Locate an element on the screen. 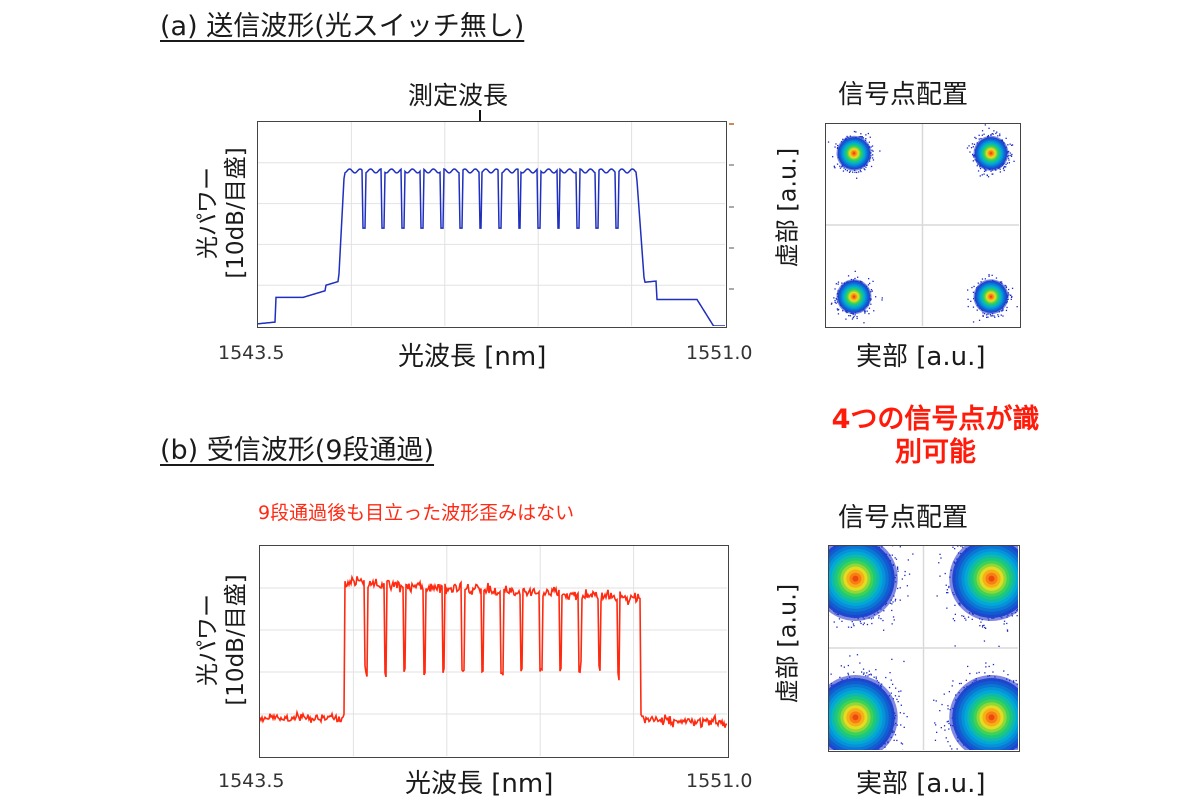  panel-b-spectrum-trace is located at coordinates (493, 651).